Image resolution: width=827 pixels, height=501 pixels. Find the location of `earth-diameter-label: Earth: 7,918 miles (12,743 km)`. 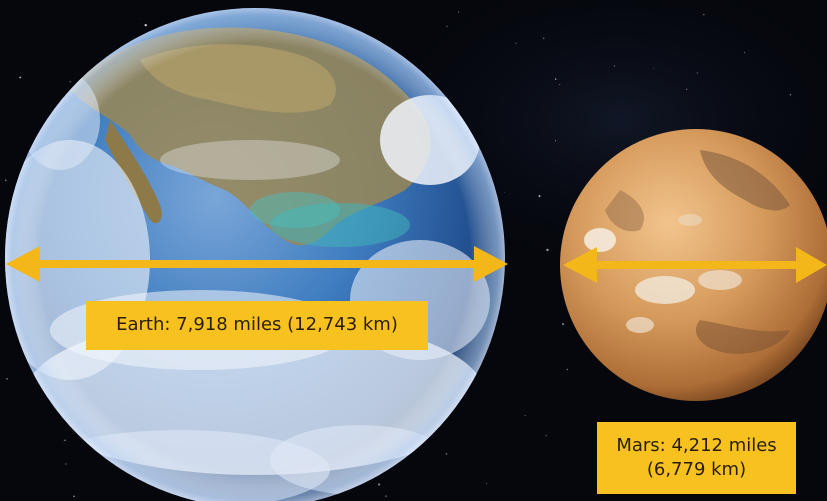

earth-diameter-label: Earth: 7,918 miles (12,743 km) is located at coordinates (257, 325).